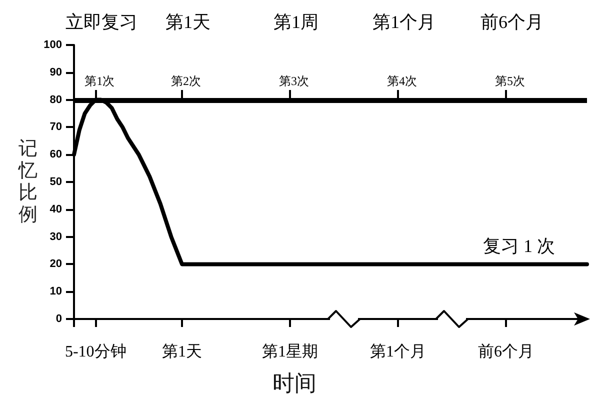  Describe the element at coordinates (402, 81) in the screenshot. I see `annotation: 第4次` at that location.